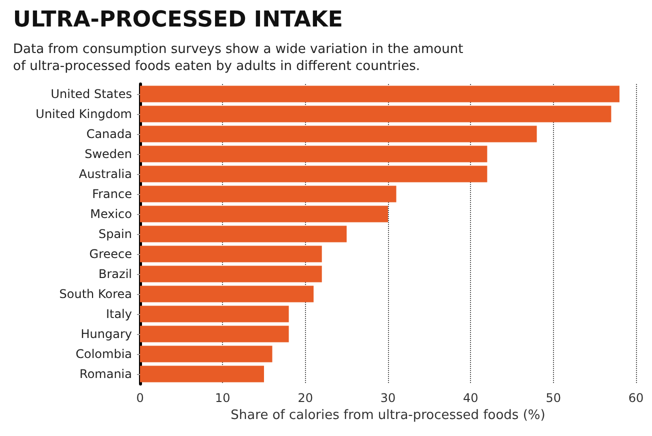 The height and width of the screenshot is (436, 652). Describe the element at coordinates (111, 214) in the screenshot. I see `y-tick-label: Mexico` at that location.